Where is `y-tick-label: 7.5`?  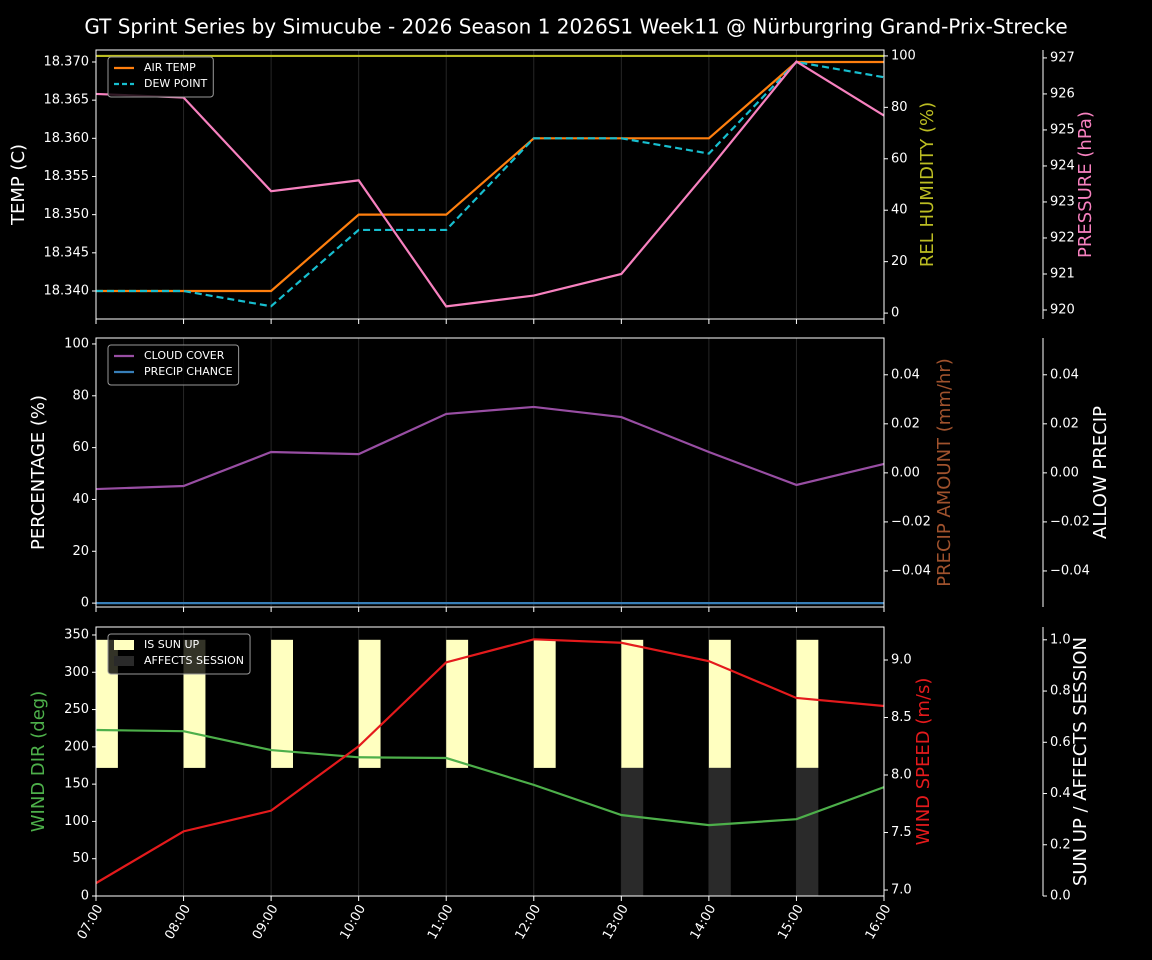
y-tick-label: 7.5 is located at coordinates (901, 832).